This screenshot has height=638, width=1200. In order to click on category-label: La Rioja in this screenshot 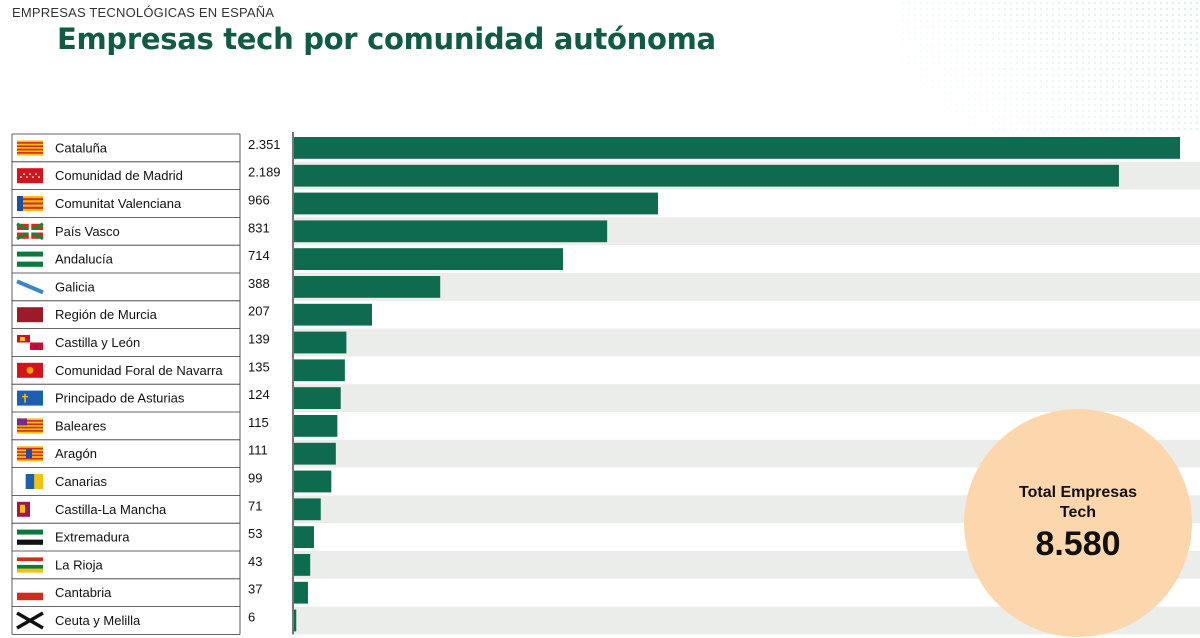, I will do `click(79, 564)`.